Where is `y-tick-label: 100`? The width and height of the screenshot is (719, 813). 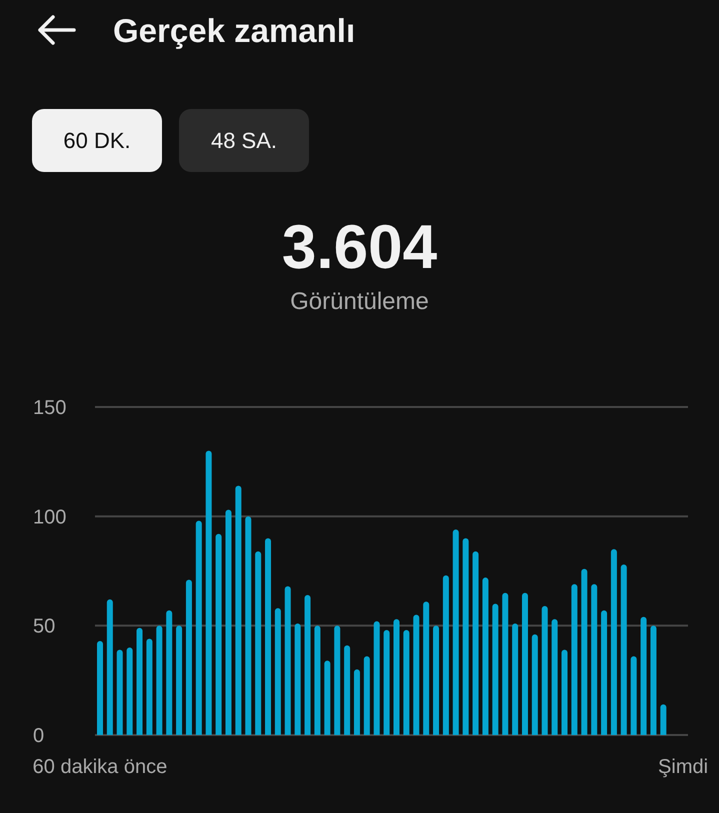
y-tick-label: 100 is located at coordinates (49, 517).